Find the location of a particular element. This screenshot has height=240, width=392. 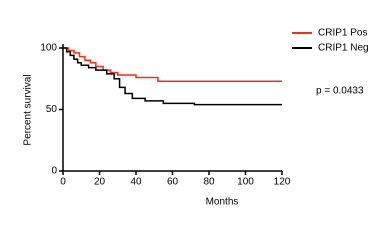

legend-label: CRIP1 Pos is located at coordinates (342, 33).